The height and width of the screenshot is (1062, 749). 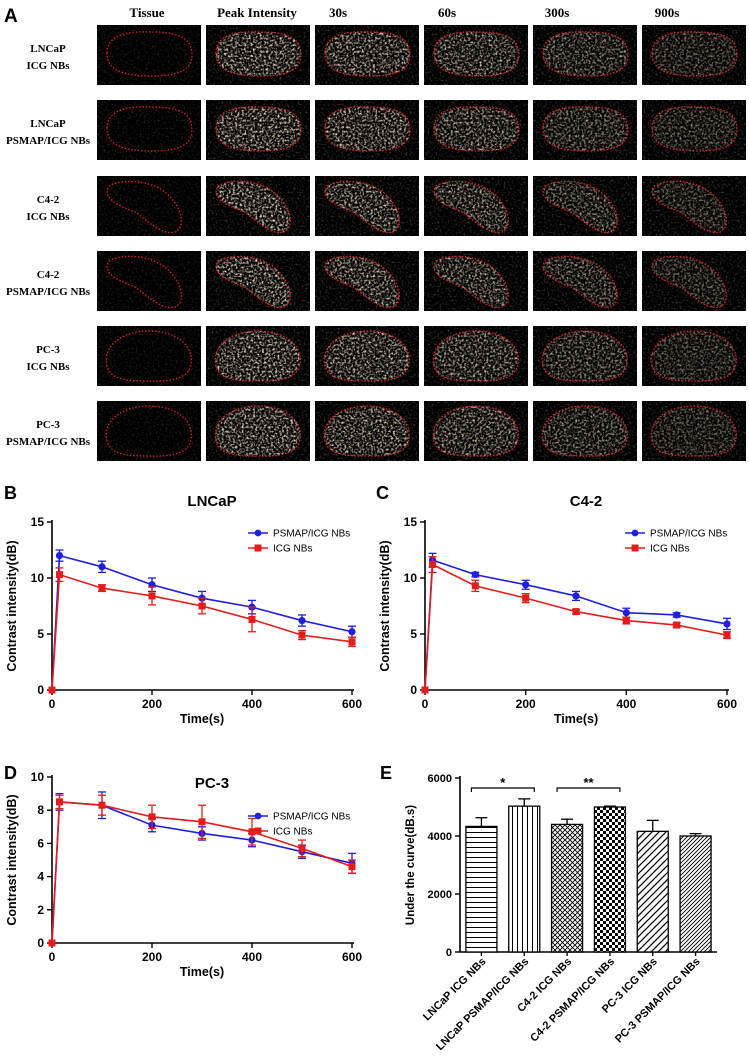 I want to click on x-tick-label: C4-2 PSMAP/ICG NBs, so click(x=572, y=1000).